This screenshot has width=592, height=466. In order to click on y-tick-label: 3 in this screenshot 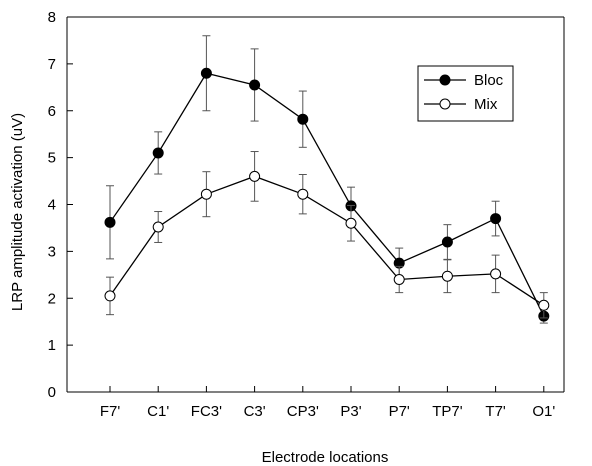, I will do `click(52, 251)`.